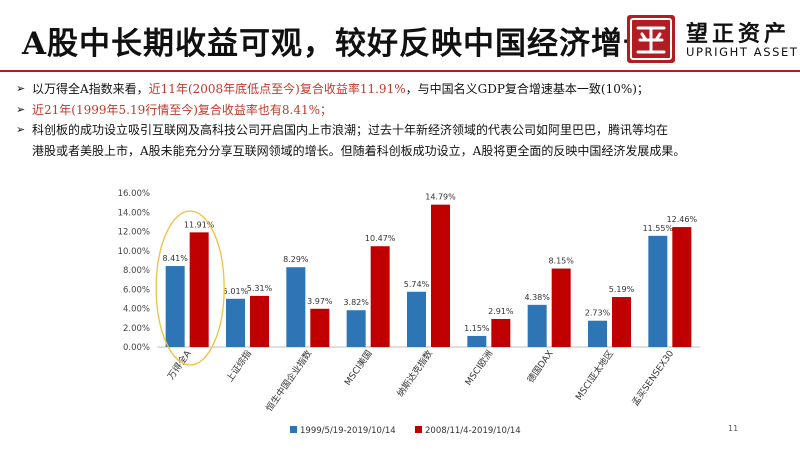 Image resolution: width=800 pixels, height=450 pixels. Describe the element at coordinates (296, 259) in the screenshot. I see `data-label: 8.29%` at that location.